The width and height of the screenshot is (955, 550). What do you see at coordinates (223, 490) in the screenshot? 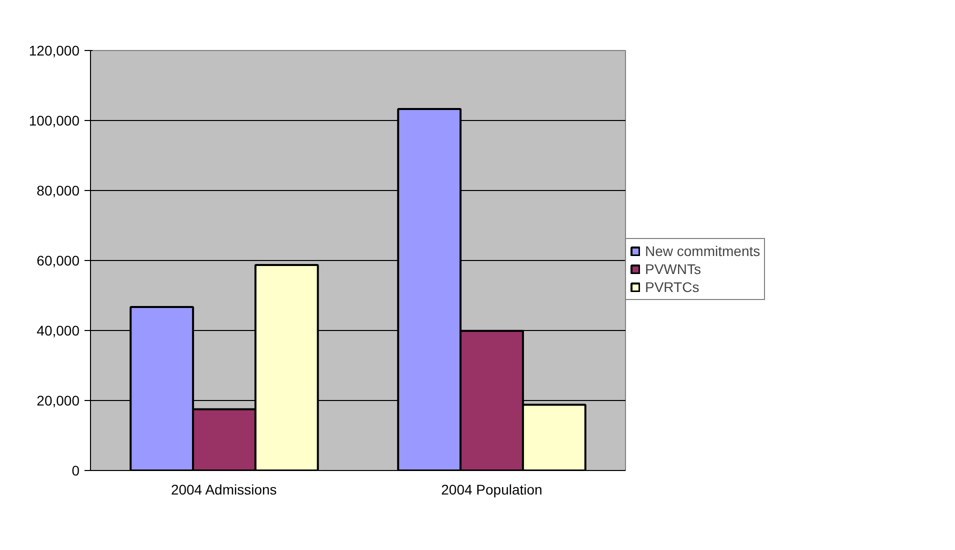
I see `x-tick-label: 2004 Admissions` at bounding box center [223, 490].